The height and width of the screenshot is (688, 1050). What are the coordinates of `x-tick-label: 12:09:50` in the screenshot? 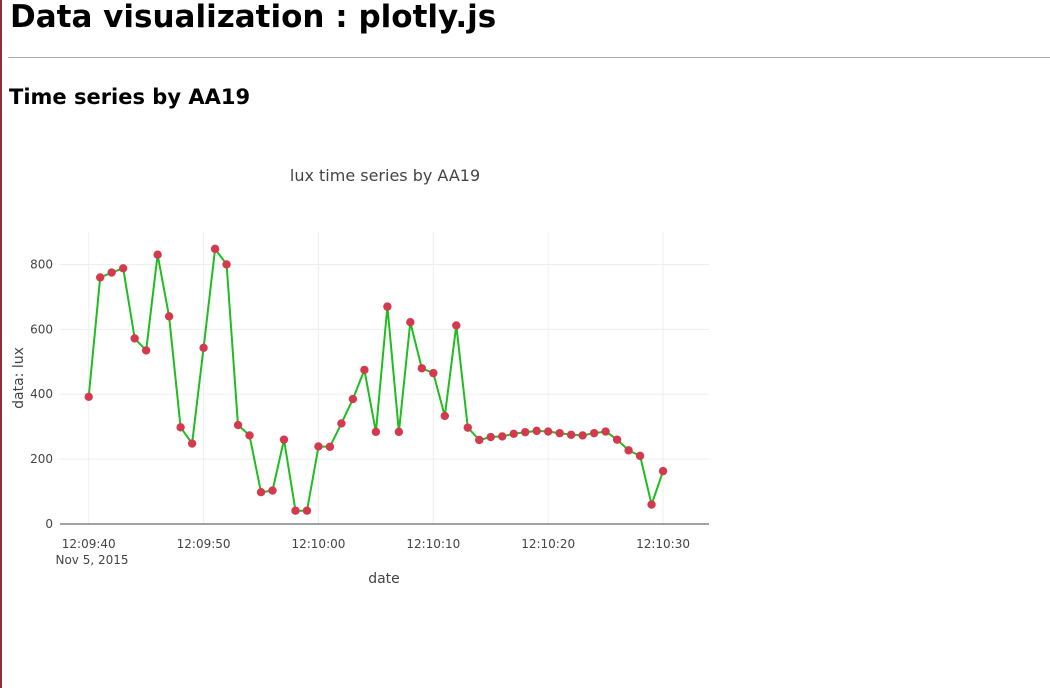 It's located at (204, 544).